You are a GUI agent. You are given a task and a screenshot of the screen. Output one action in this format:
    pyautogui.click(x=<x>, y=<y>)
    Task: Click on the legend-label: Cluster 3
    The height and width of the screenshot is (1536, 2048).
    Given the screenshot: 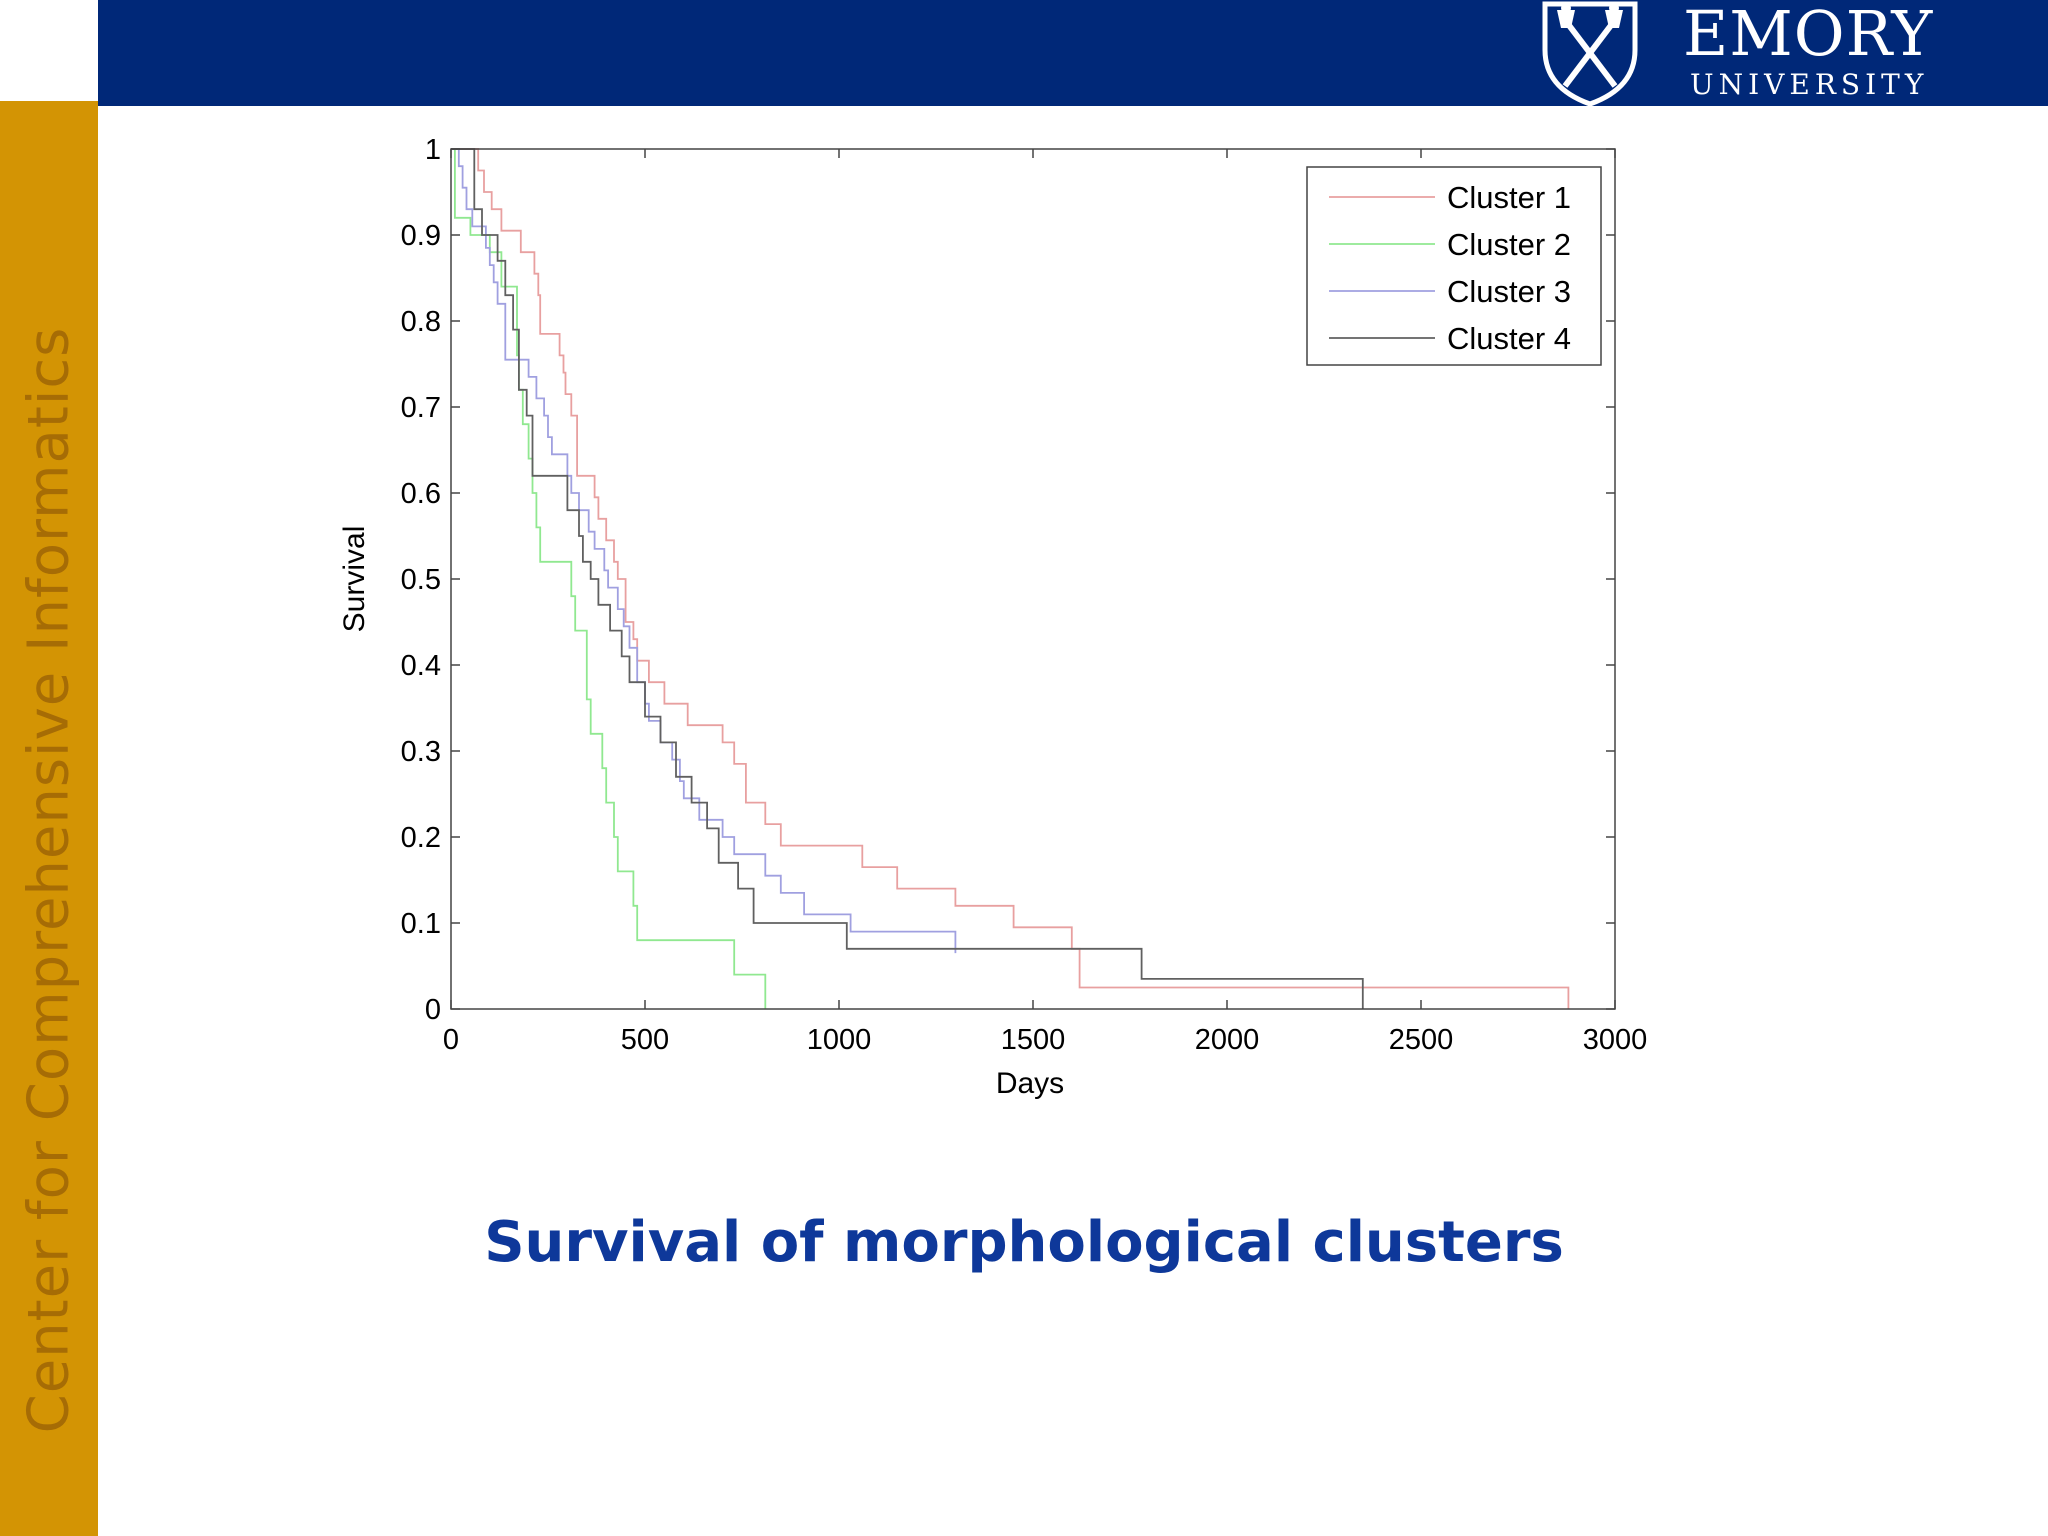 What is the action you would take?
    pyautogui.click(x=1509, y=291)
    